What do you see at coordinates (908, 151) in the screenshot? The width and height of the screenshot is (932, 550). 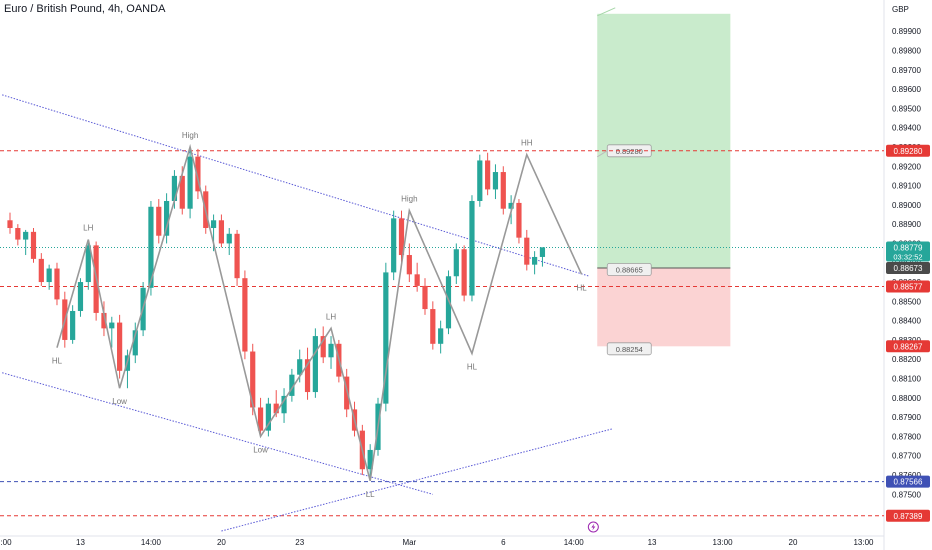 I see `level-badge-text: 0.89280` at bounding box center [908, 151].